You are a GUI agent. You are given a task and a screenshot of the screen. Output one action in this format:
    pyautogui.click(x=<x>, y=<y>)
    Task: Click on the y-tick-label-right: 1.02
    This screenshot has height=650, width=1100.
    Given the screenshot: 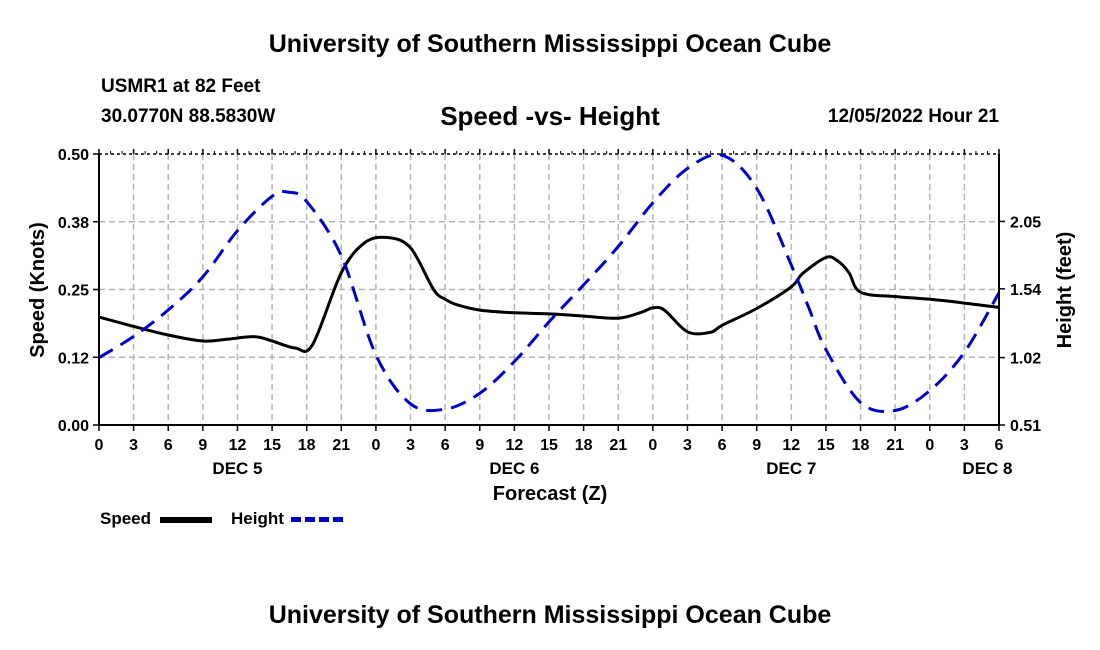 What is the action you would take?
    pyautogui.click(x=1025, y=359)
    